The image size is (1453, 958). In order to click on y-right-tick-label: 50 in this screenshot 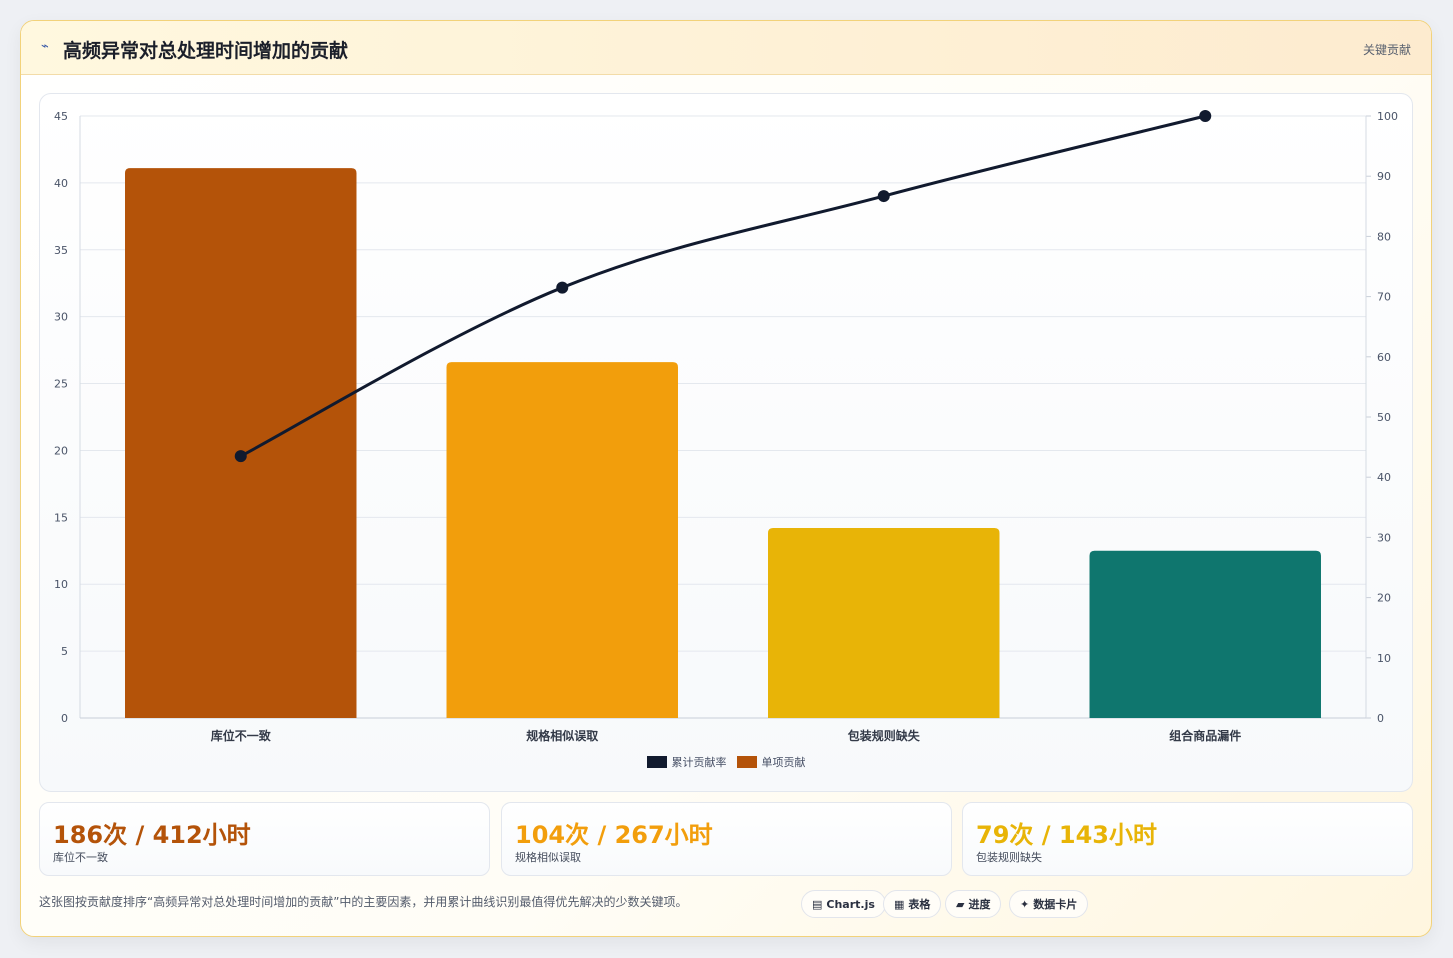, I will do `click(1384, 417)`.